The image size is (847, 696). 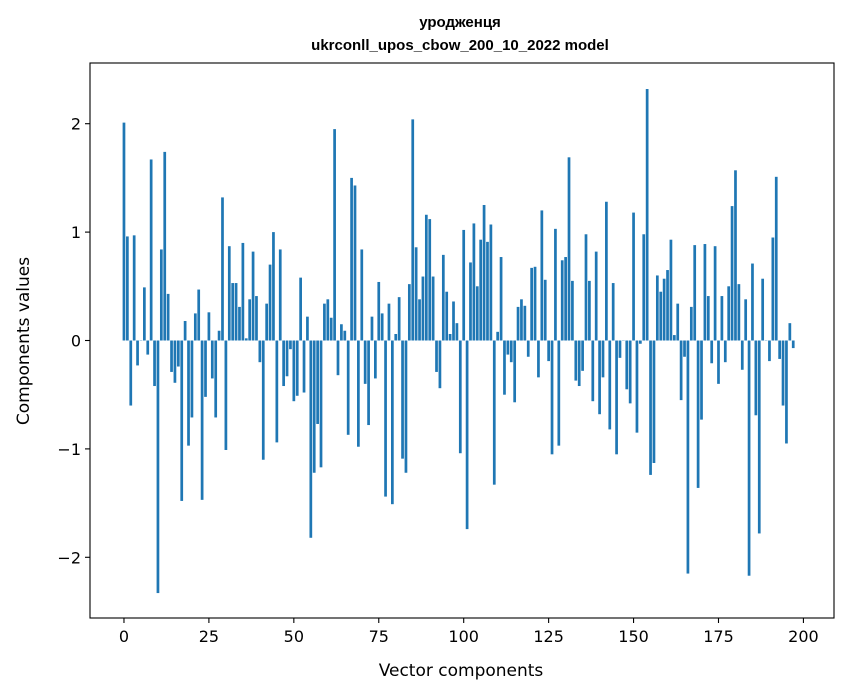 I want to click on x-tick-label: 75, so click(x=379, y=636).